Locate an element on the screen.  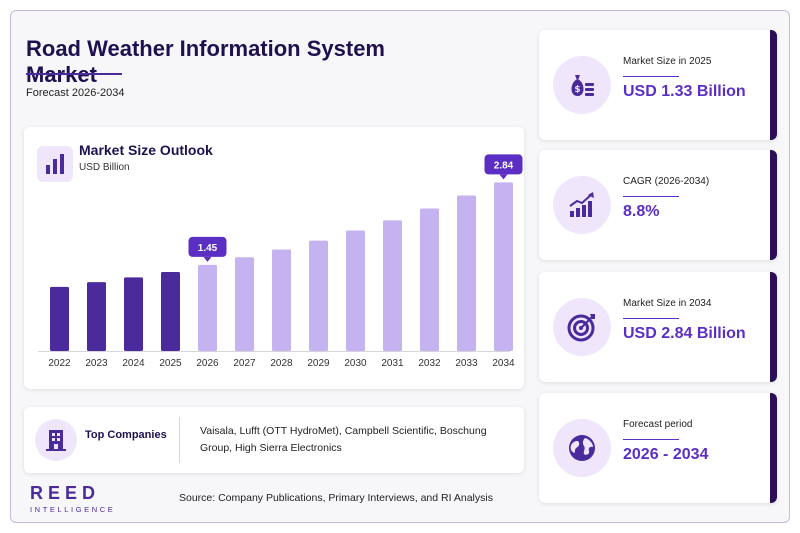
bar-2022 is located at coordinates (59, 318).